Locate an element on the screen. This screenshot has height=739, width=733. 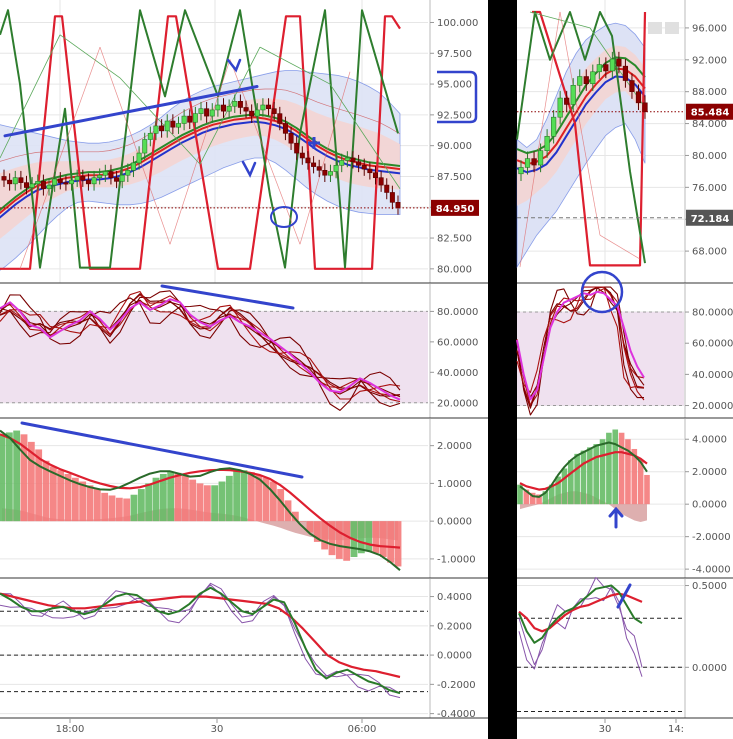
left-stochastic-panel: 80.0000 60.0000 40.0000 20.0000 is located at coordinates (244, 351).